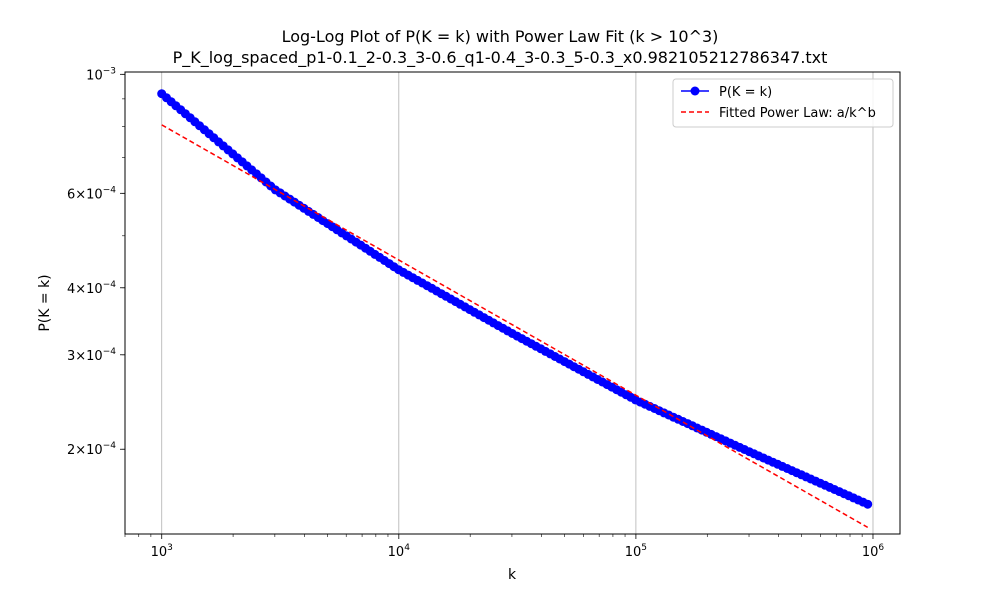  Describe the element at coordinates (797, 113) in the screenshot. I see `legend-label-fit: Fitted Power Law: a/k^b` at that location.